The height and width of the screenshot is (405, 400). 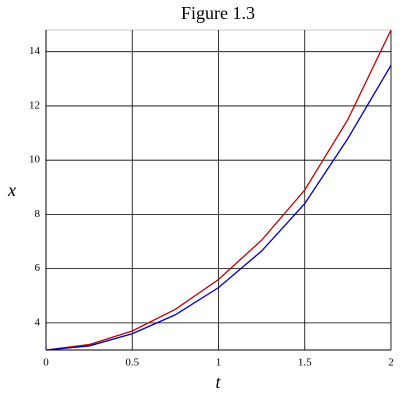 I want to click on chart-title: Figure 1.3, so click(x=218, y=13).